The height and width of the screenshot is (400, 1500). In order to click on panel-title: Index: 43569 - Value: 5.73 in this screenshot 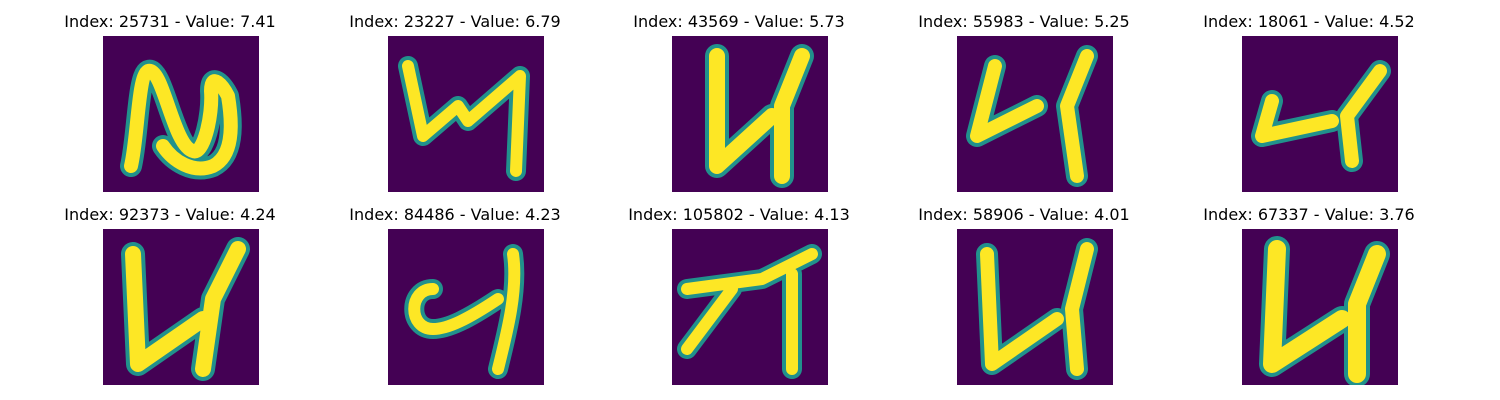, I will do `click(739, 21)`.